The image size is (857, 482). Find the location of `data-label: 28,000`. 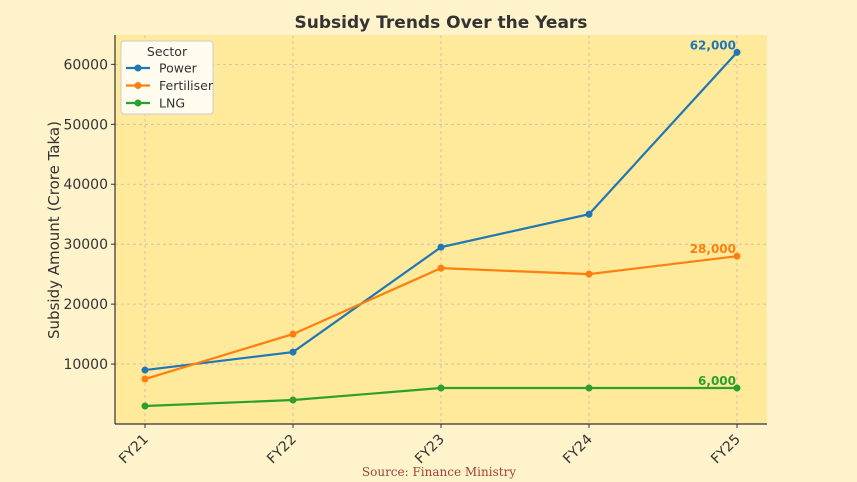

data-label: 28,000 is located at coordinates (713, 249).